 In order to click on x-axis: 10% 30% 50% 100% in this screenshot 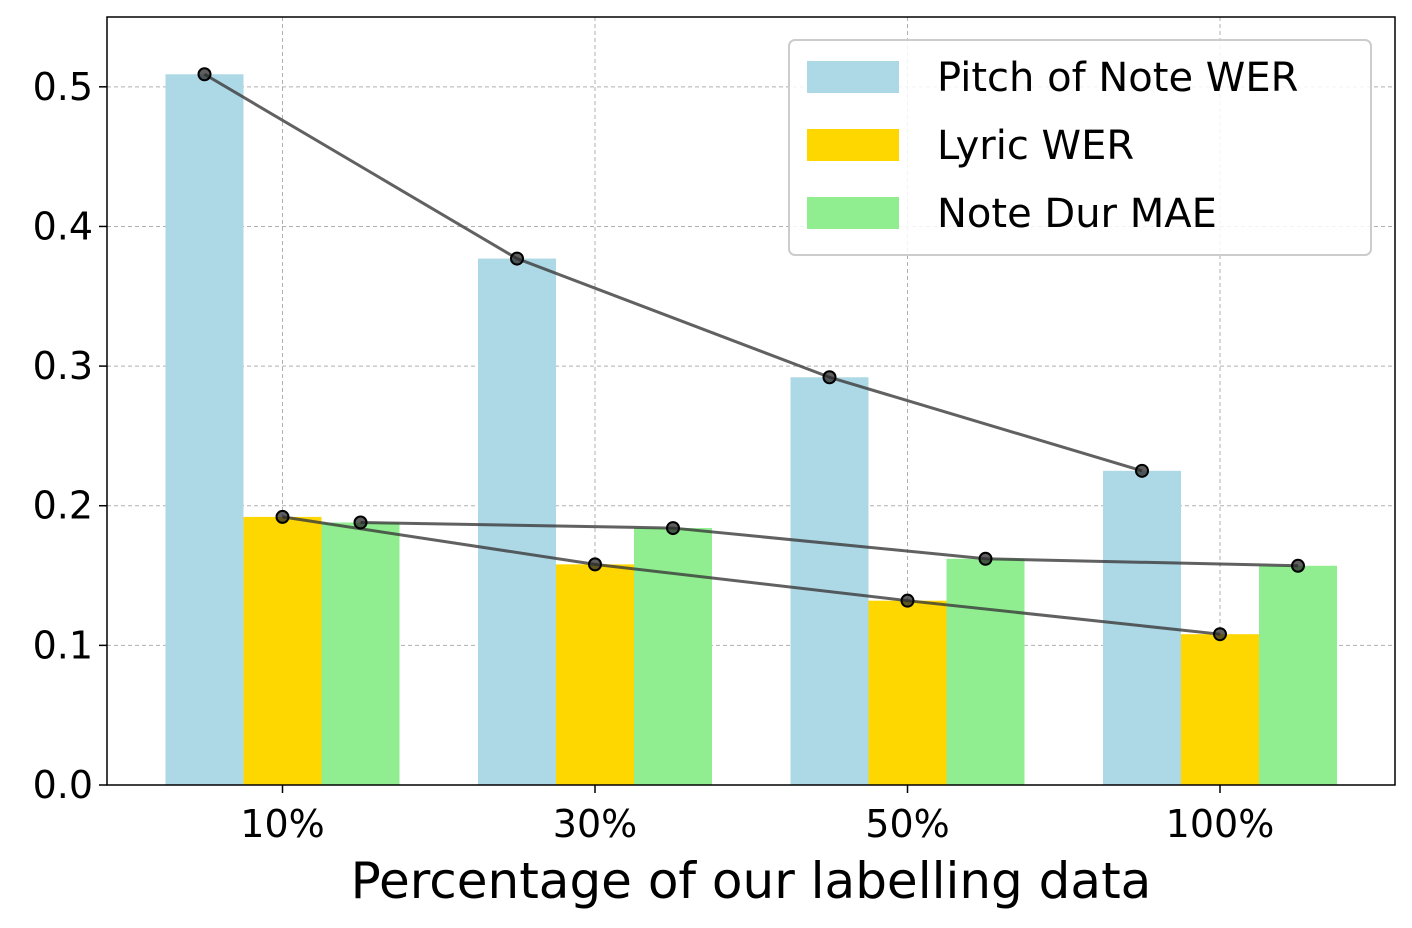, I will do `click(757, 815)`.